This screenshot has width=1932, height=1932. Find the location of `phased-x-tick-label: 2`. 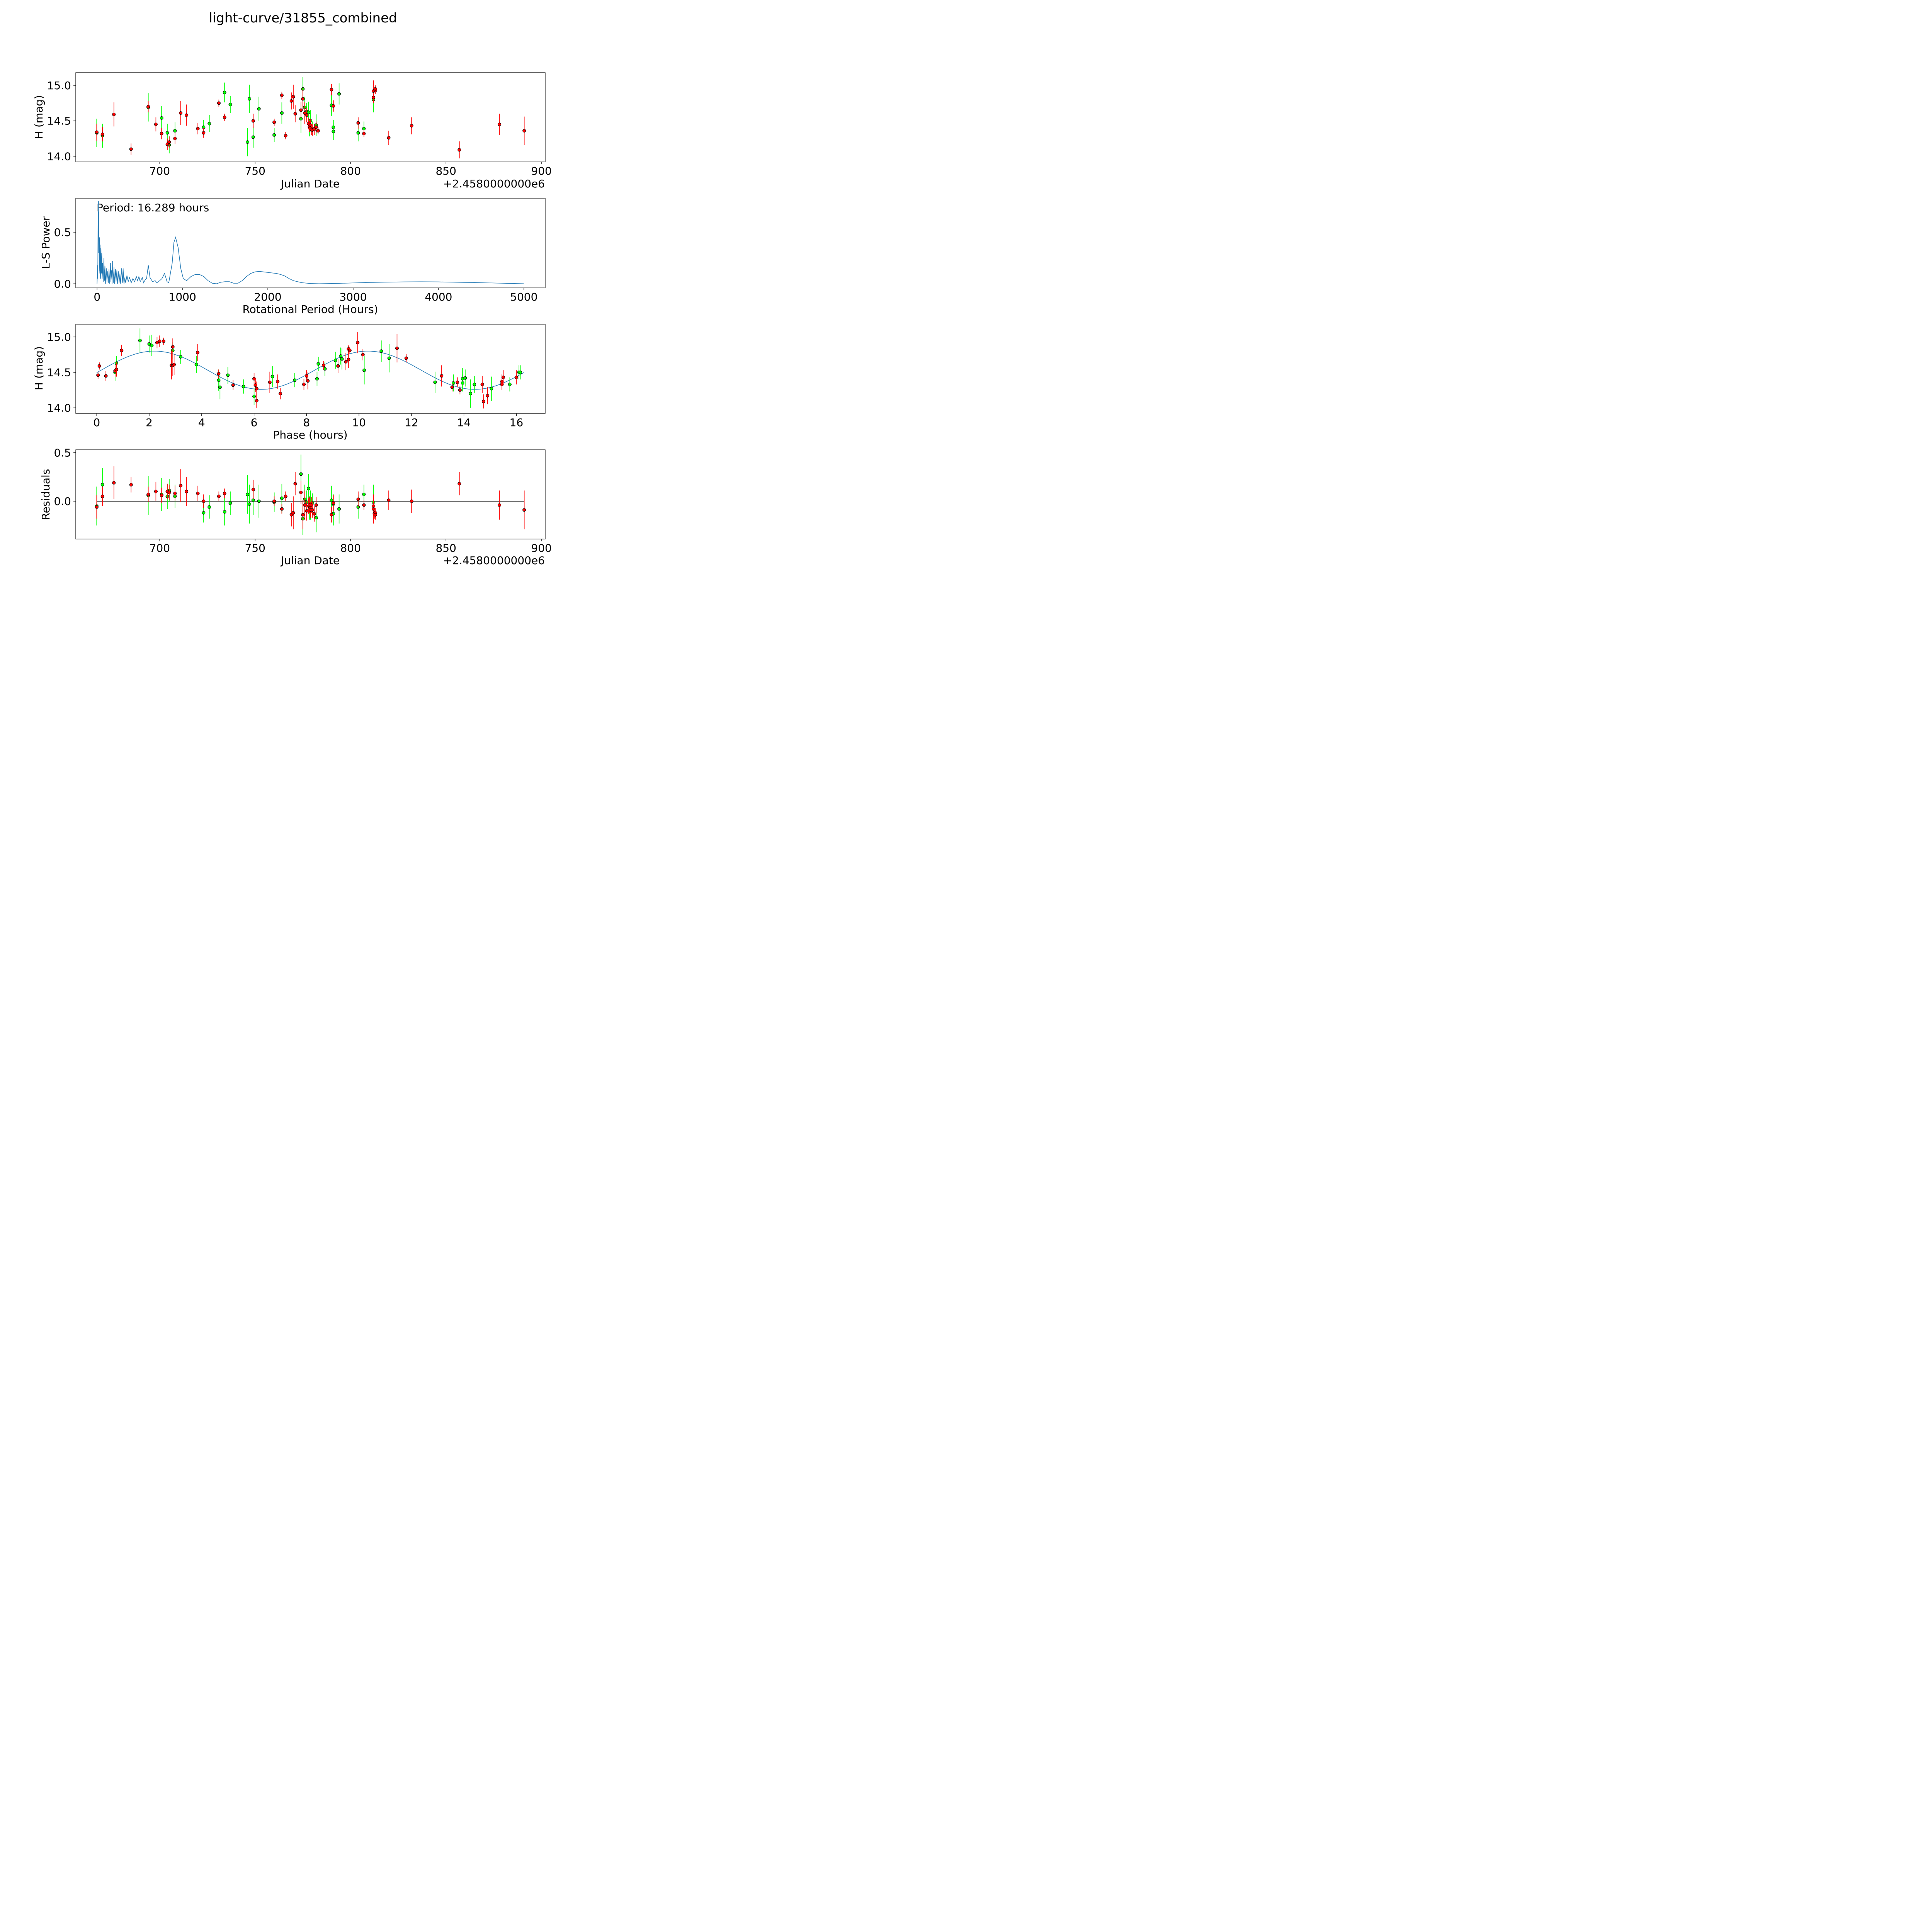

phased-x-tick-label: 2 is located at coordinates (150, 422).